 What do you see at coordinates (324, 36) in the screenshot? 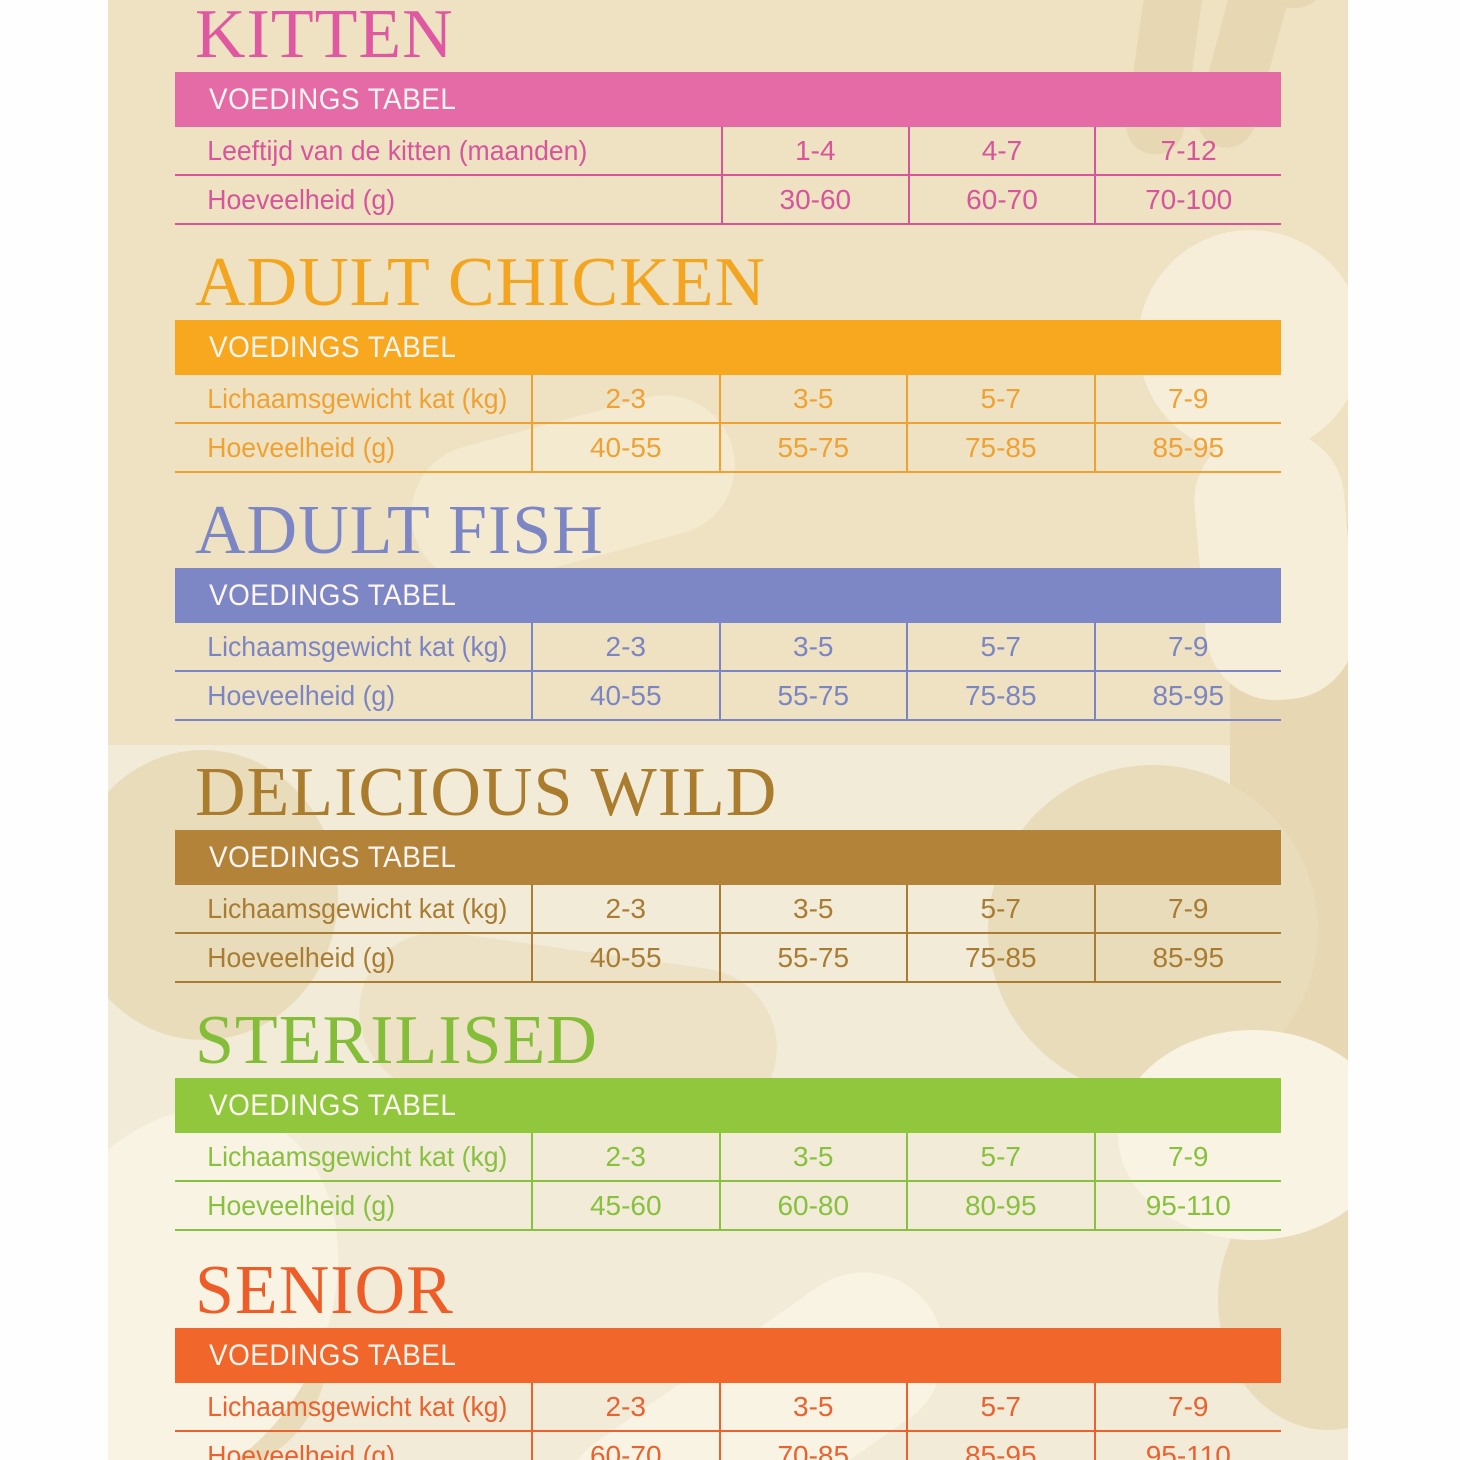
I see `section-title: KITTEN` at bounding box center [324, 36].